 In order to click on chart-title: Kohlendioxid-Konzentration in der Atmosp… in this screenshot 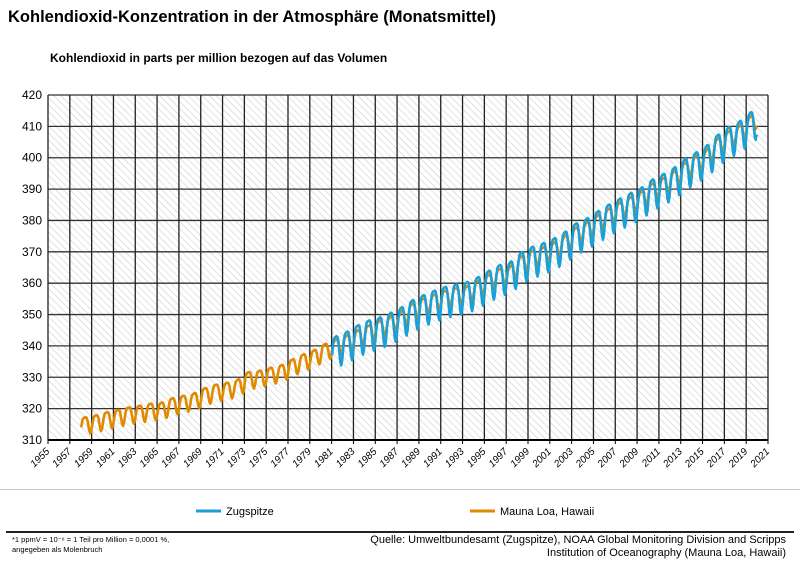, I will do `click(252, 17)`.